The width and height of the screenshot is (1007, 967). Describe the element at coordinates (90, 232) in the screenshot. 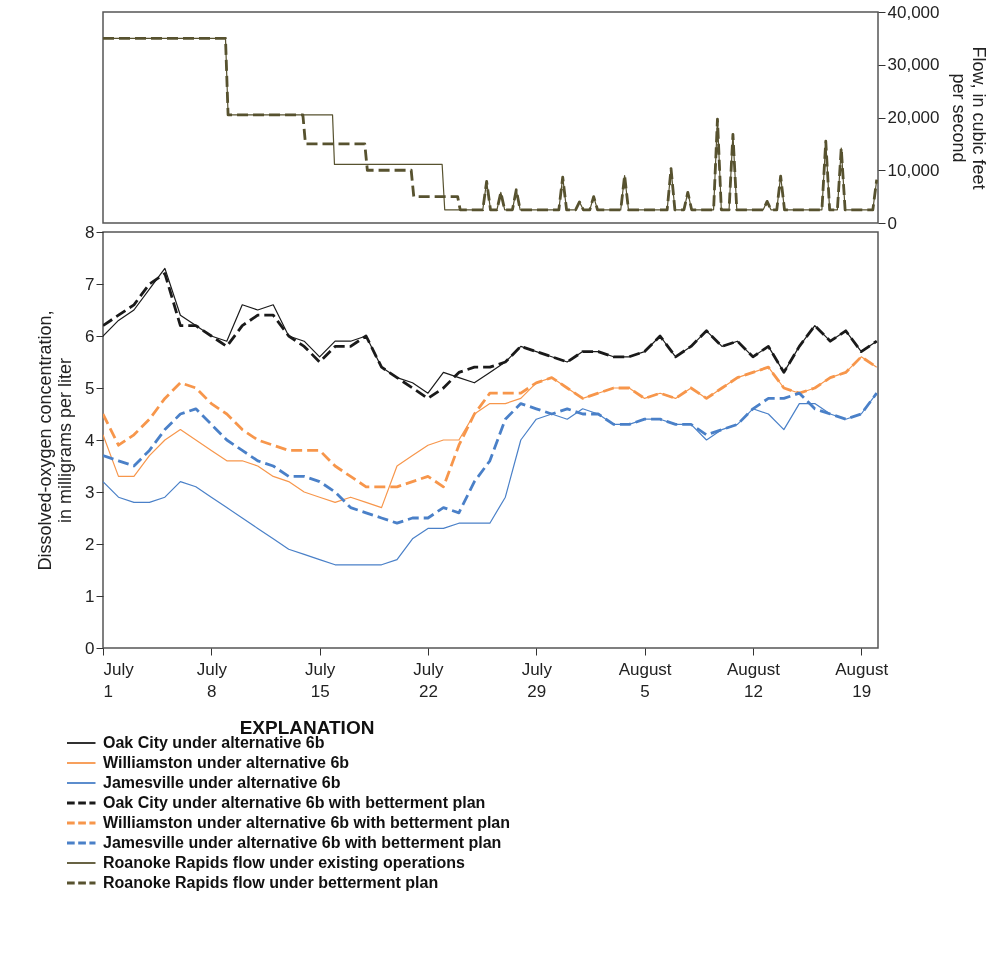

I see `y-tick-label: 8` at that location.